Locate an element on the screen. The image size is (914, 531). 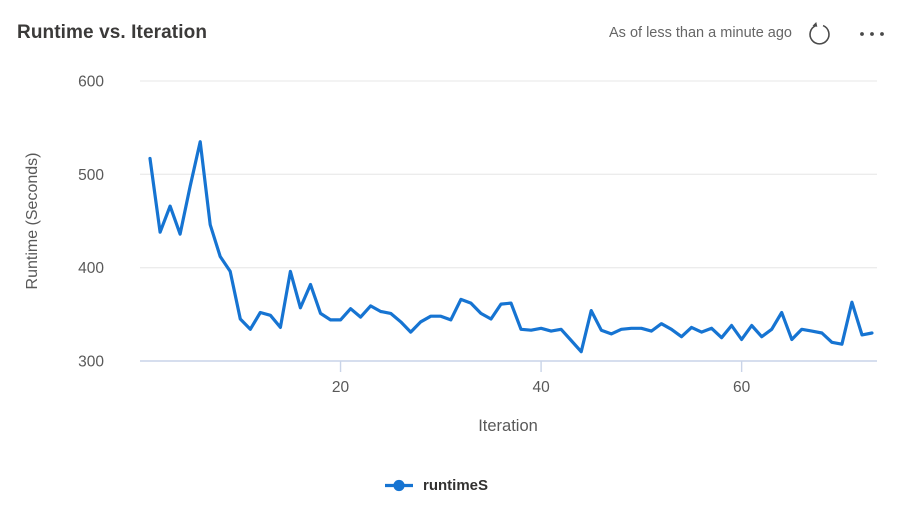
more-options-button is located at coordinates (872, 33).